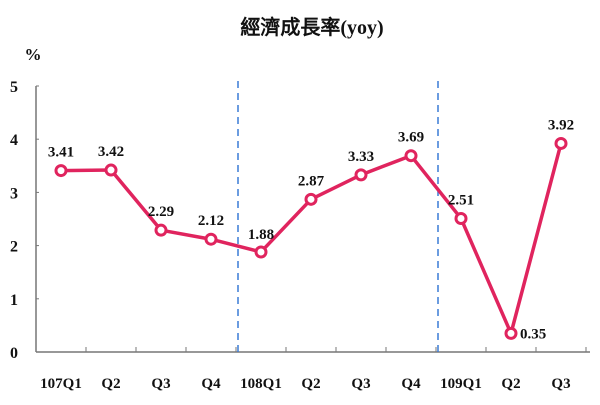  What do you see at coordinates (14, 247) in the screenshot?
I see `y-tick-label: 2` at bounding box center [14, 247].